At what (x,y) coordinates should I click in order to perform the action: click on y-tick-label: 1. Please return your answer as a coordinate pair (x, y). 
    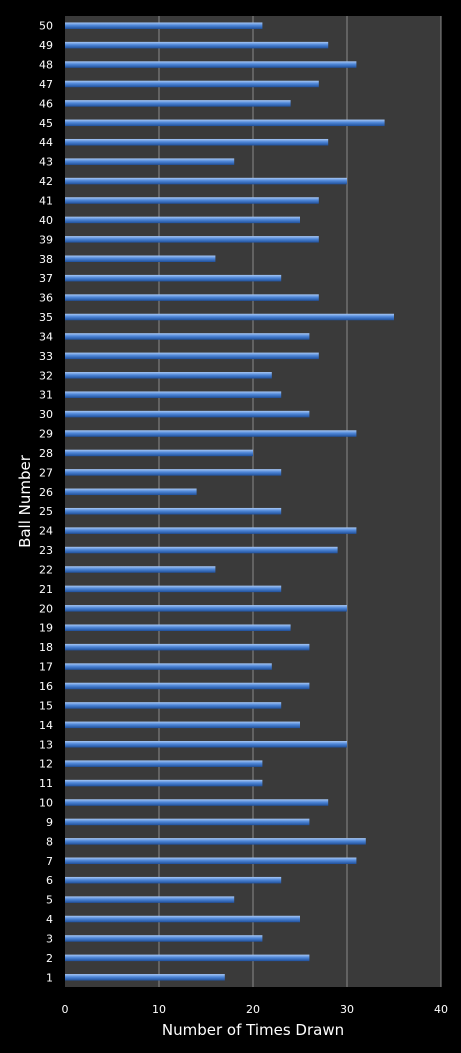
    Looking at the image, I should click on (49, 977).